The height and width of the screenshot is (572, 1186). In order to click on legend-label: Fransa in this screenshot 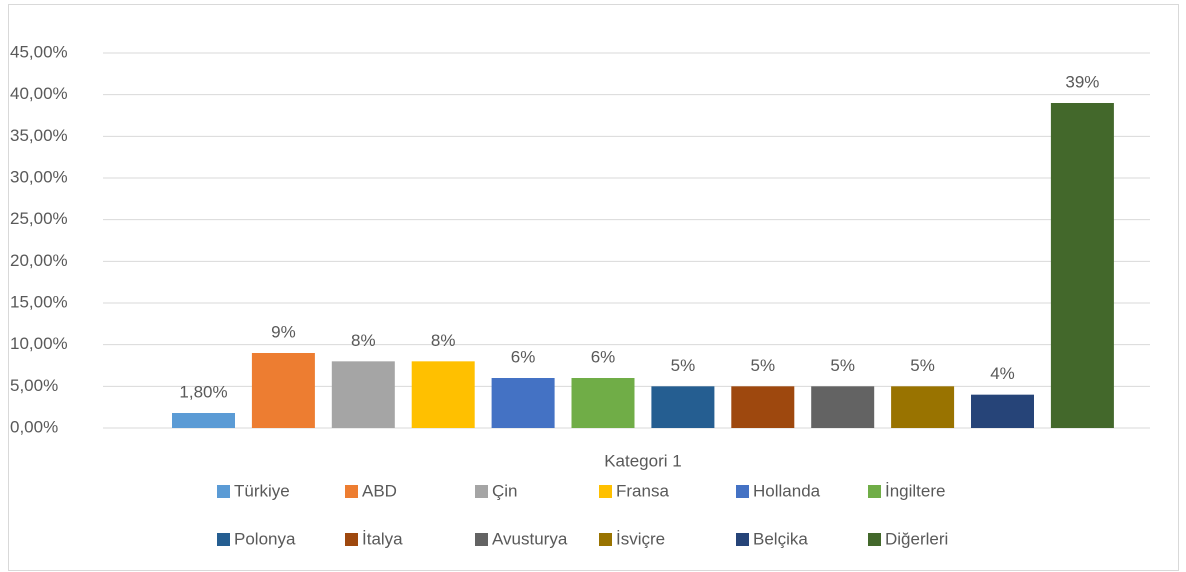, I will do `click(642, 490)`.